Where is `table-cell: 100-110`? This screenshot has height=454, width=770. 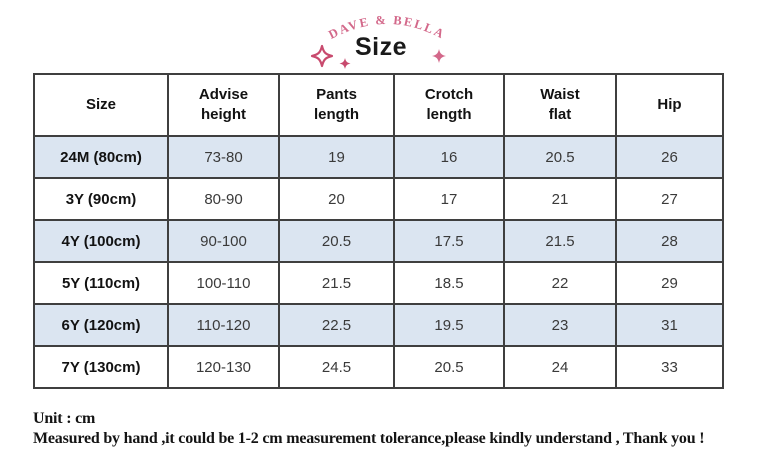 table-cell: 100-110 is located at coordinates (223, 283).